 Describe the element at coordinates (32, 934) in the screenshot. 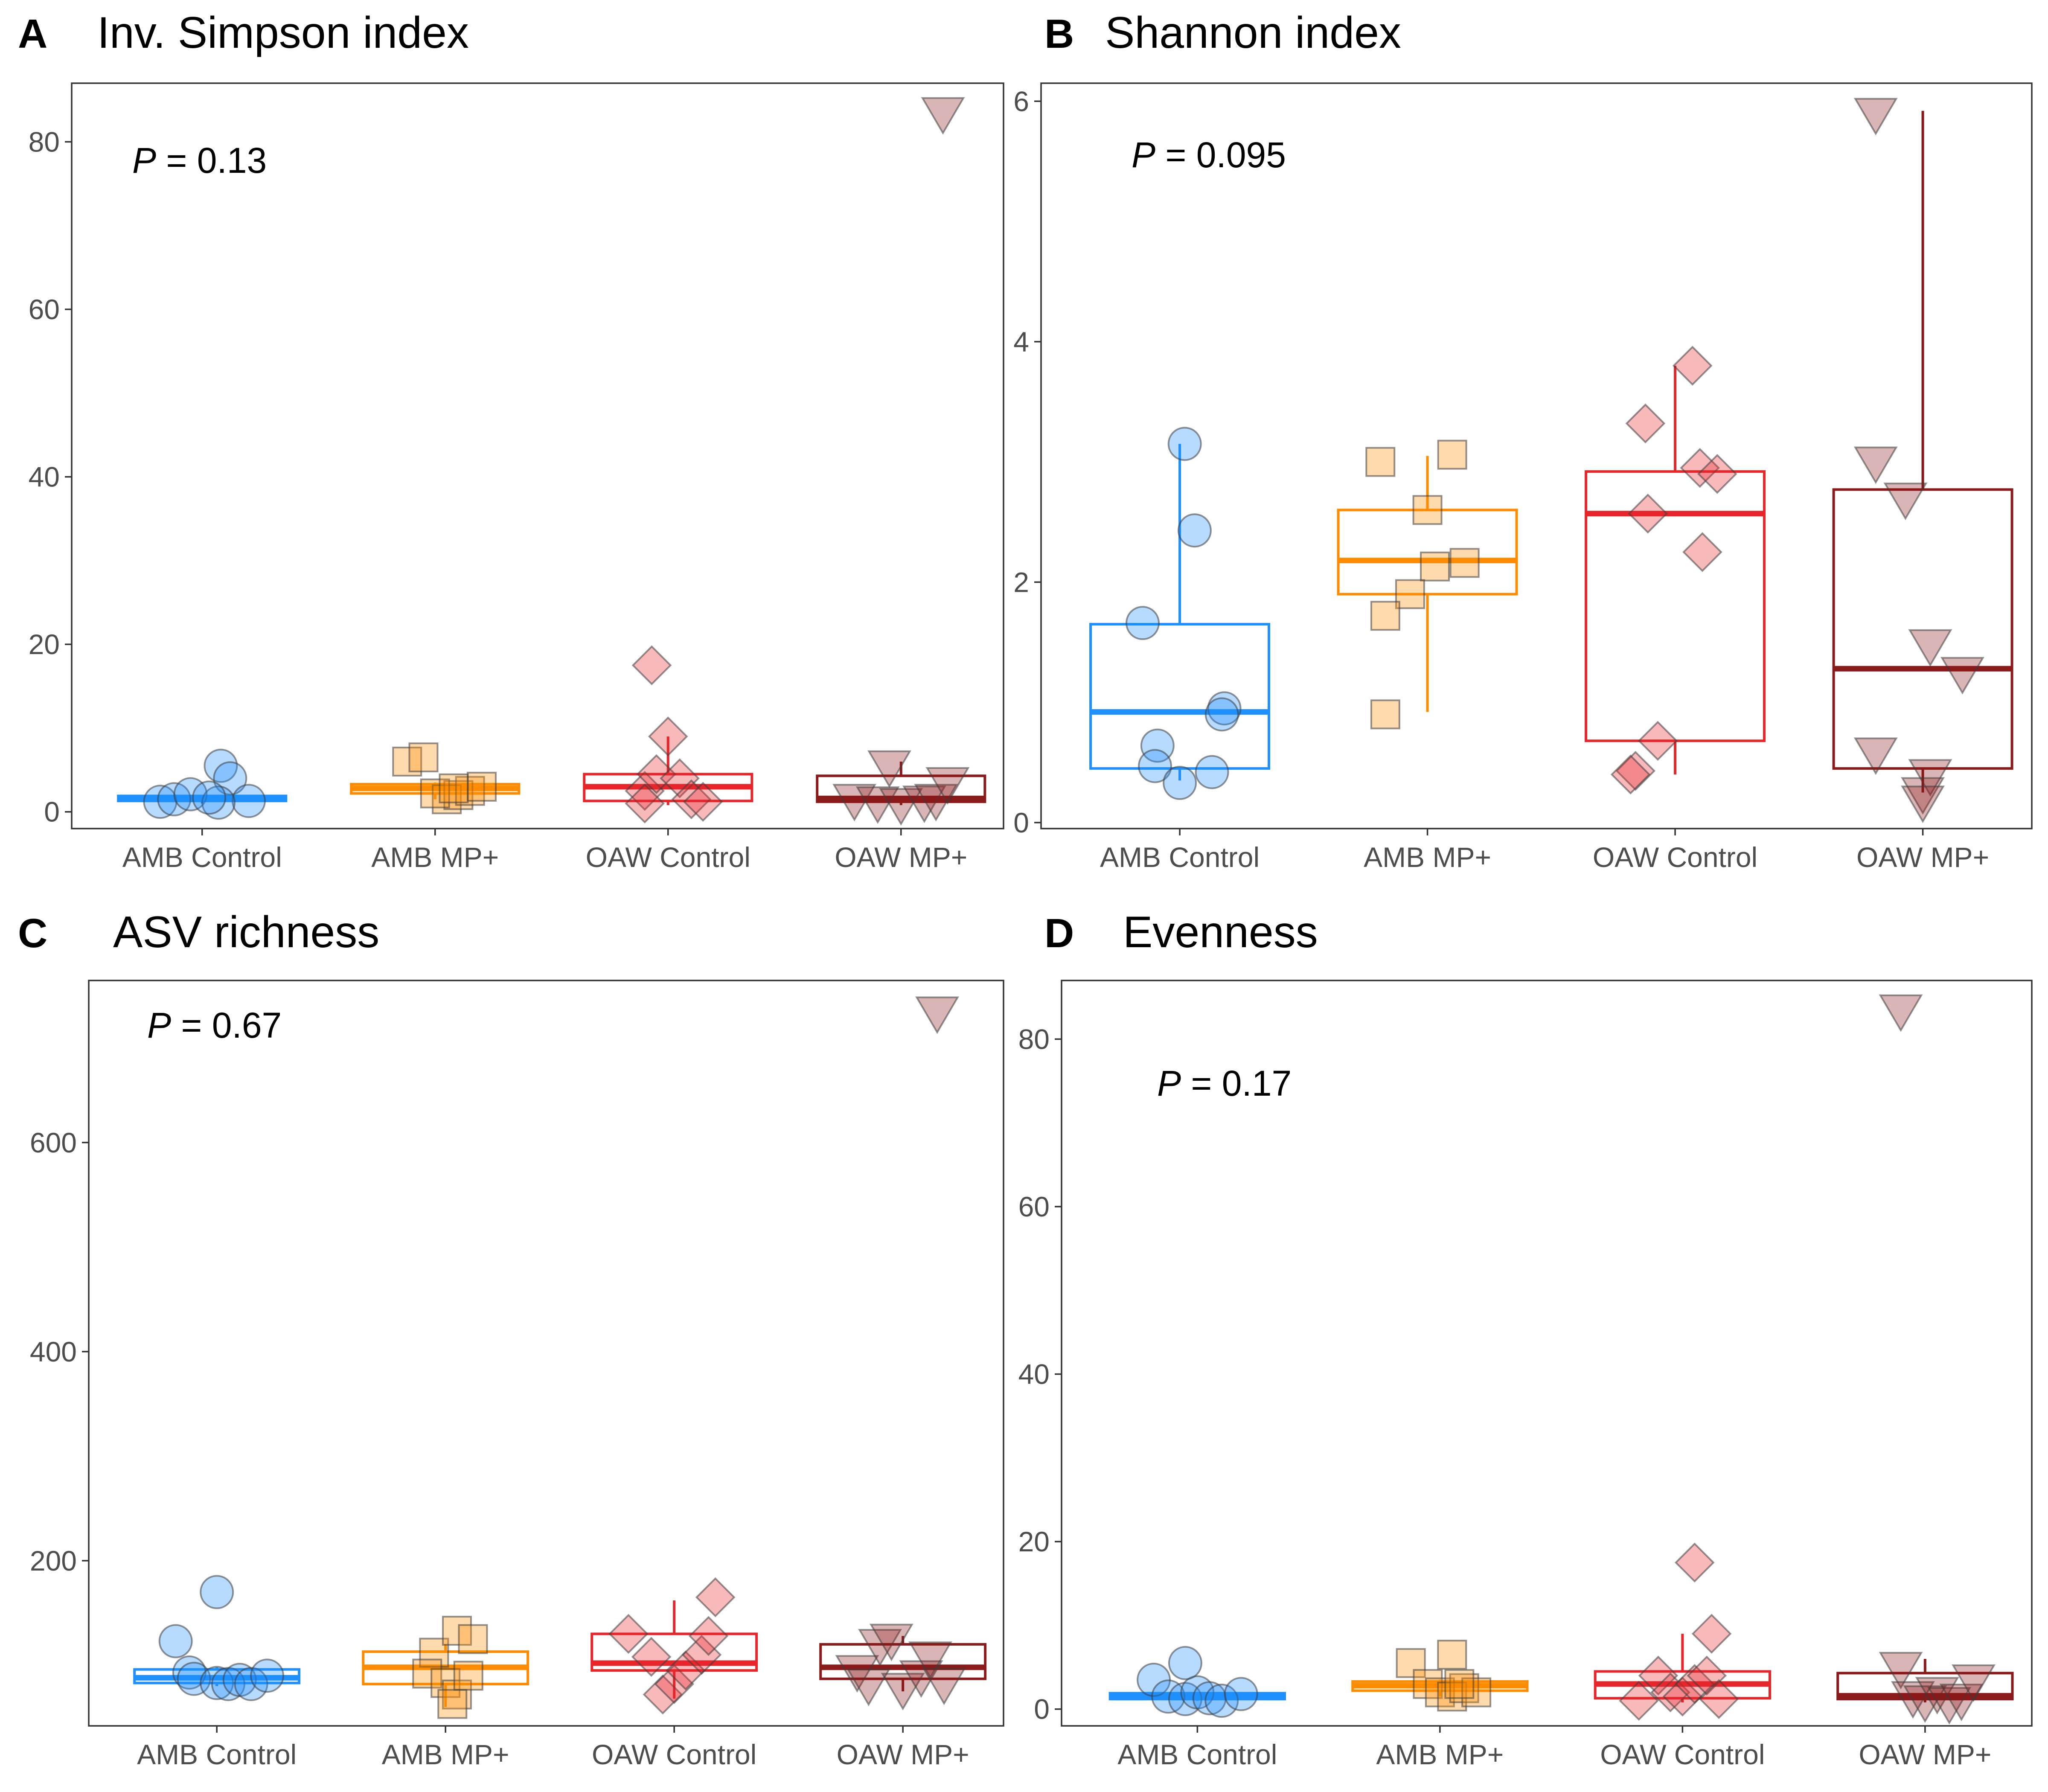

I see `panel-letter: C` at that location.